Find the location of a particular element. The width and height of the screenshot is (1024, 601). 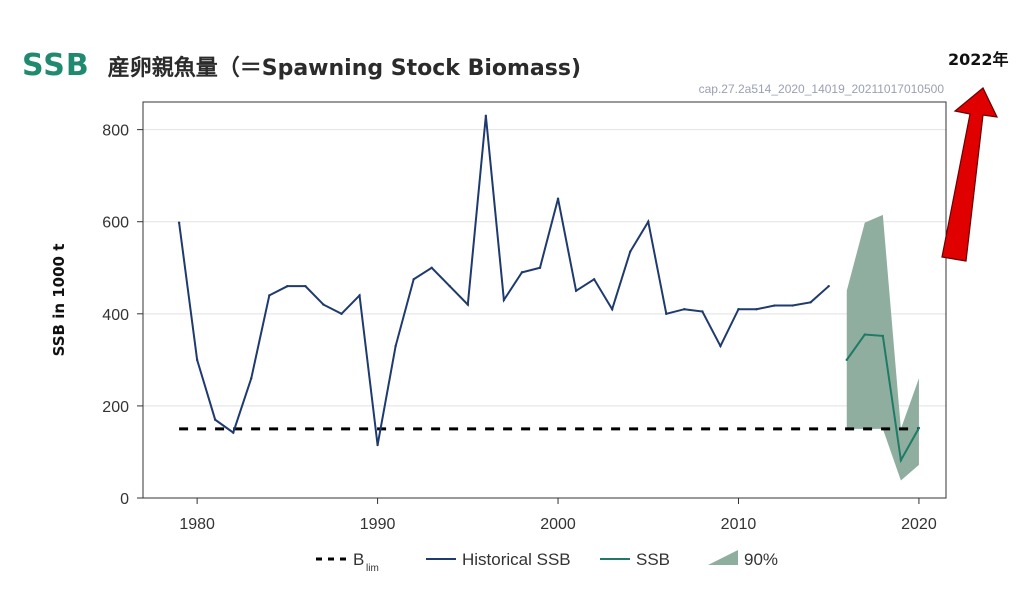

historical-ssb-point-2004 is located at coordinates (630, 251).